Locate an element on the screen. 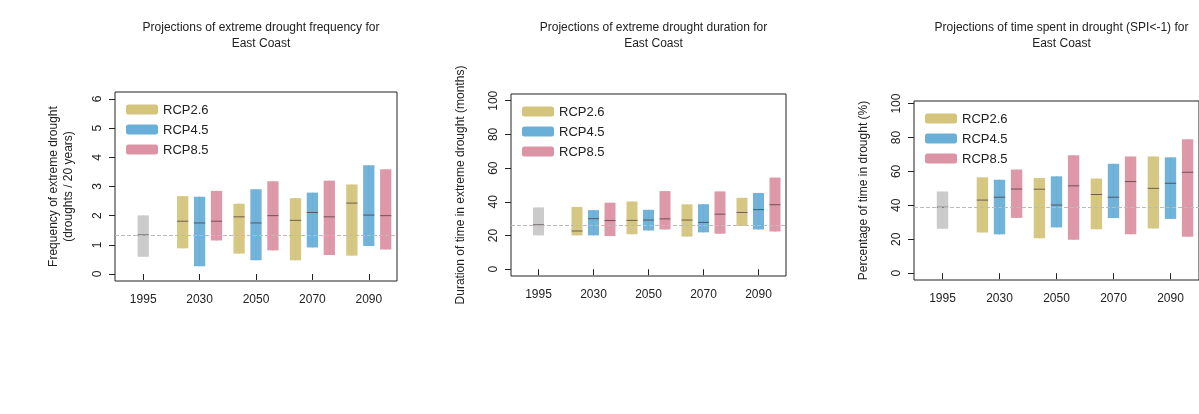  y-tick-label: 2 is located at coordinates (97, 216).